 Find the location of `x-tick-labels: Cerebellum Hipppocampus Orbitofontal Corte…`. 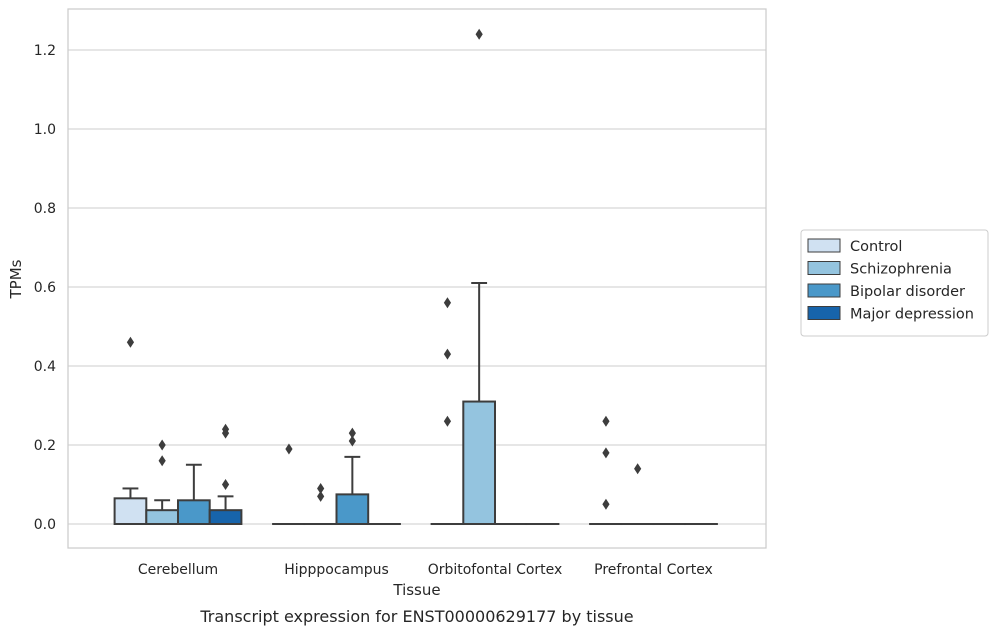

x-tick-labels: Cerebellum Hipppocampus Orbitofontal Corte… is located at coordinates (425, 570).